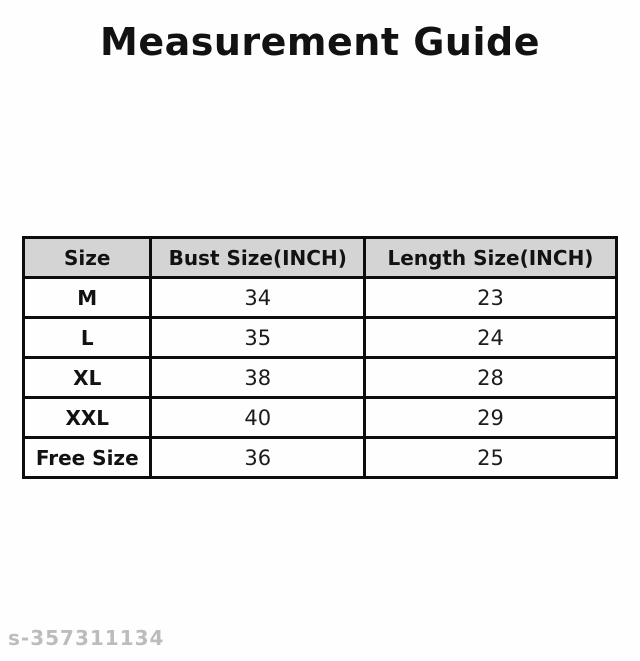 This screenshot has width=640, height=661. Describe the element at coordinates (257, 337) in the screenshot. I see `bust-cell: 35` at that location.